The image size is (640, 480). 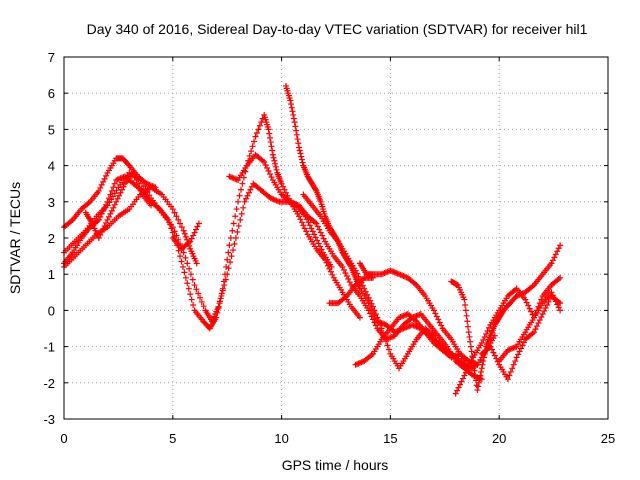 What do you see at coordinates (499, 438) in the screenshot?
I see `x-tick-label: 20` at bounding box center [499, 438].